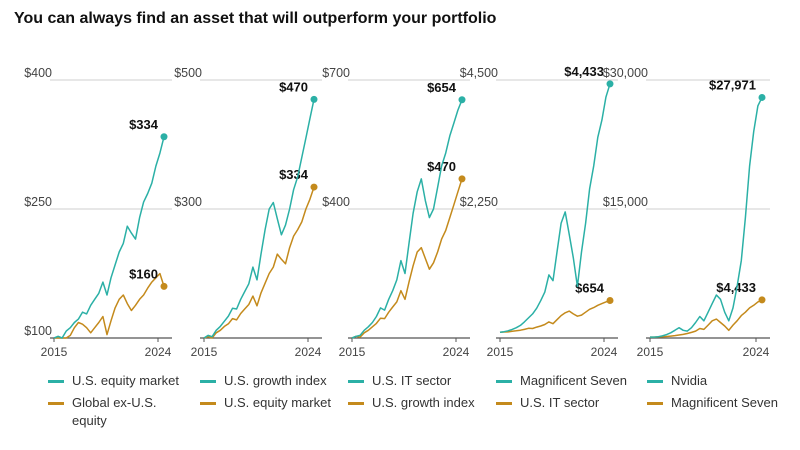  What do you see at coordinates (293, 86) in the screenshot?
I see `end-value-label: $470` at bounding box center [293, 86].